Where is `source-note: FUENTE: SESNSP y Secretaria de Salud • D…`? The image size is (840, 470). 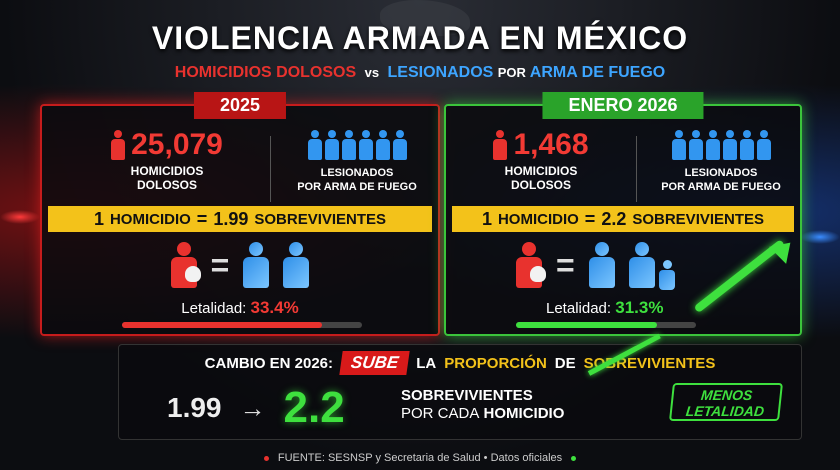
source-note: FUENTE: SESNSP y Secretaria de Salud • D… is located at coordinates (420, 458).